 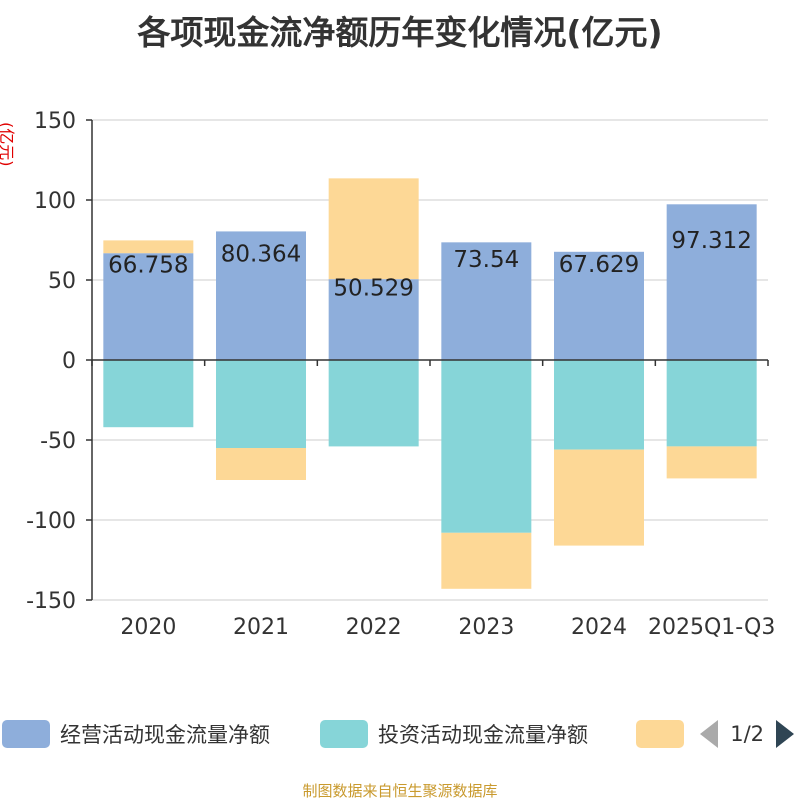 What do you see at coordinates (148, 266) in the screenshot?
I see `data-label: 66.758` at bounding box center [148, 266].